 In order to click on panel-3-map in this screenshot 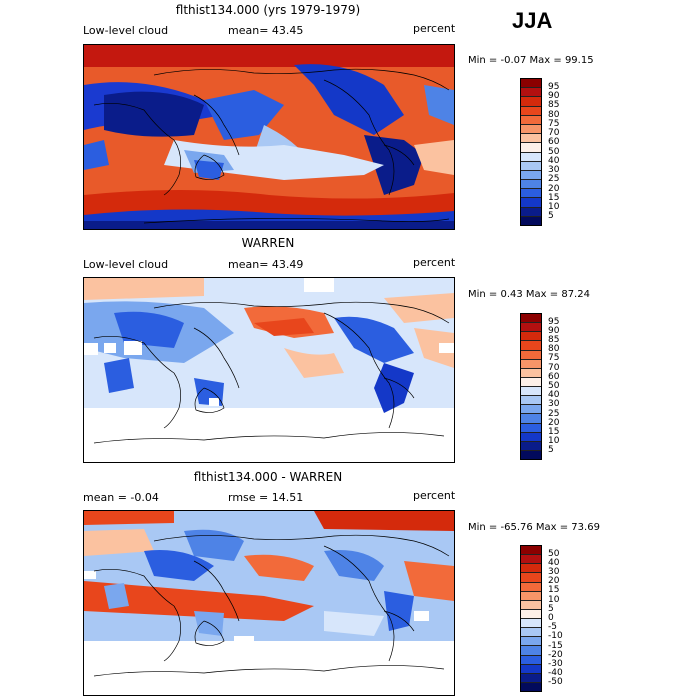, I will do `click(269, 603)`.